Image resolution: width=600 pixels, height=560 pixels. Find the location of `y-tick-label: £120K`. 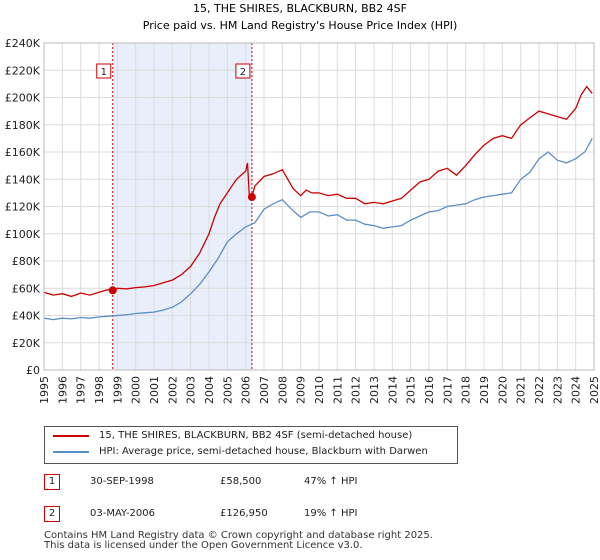

y-tick-label: £120K is located at coordinates (23, 207).